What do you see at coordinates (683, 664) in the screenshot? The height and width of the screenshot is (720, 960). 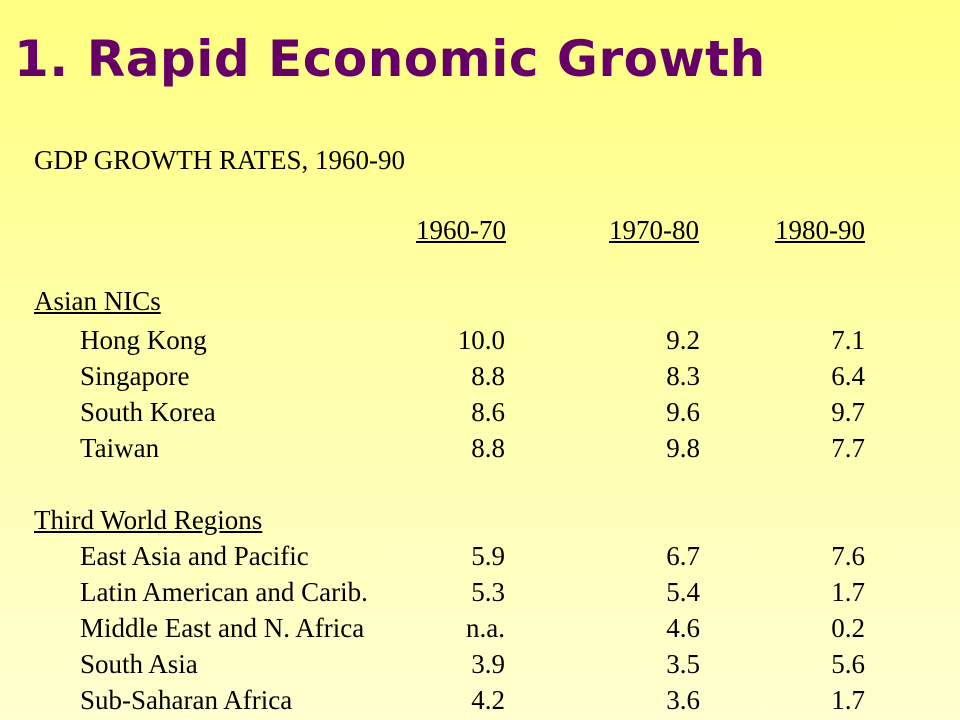 I see `cell-1970-80: 3.5` at bounding box center [683, 664].